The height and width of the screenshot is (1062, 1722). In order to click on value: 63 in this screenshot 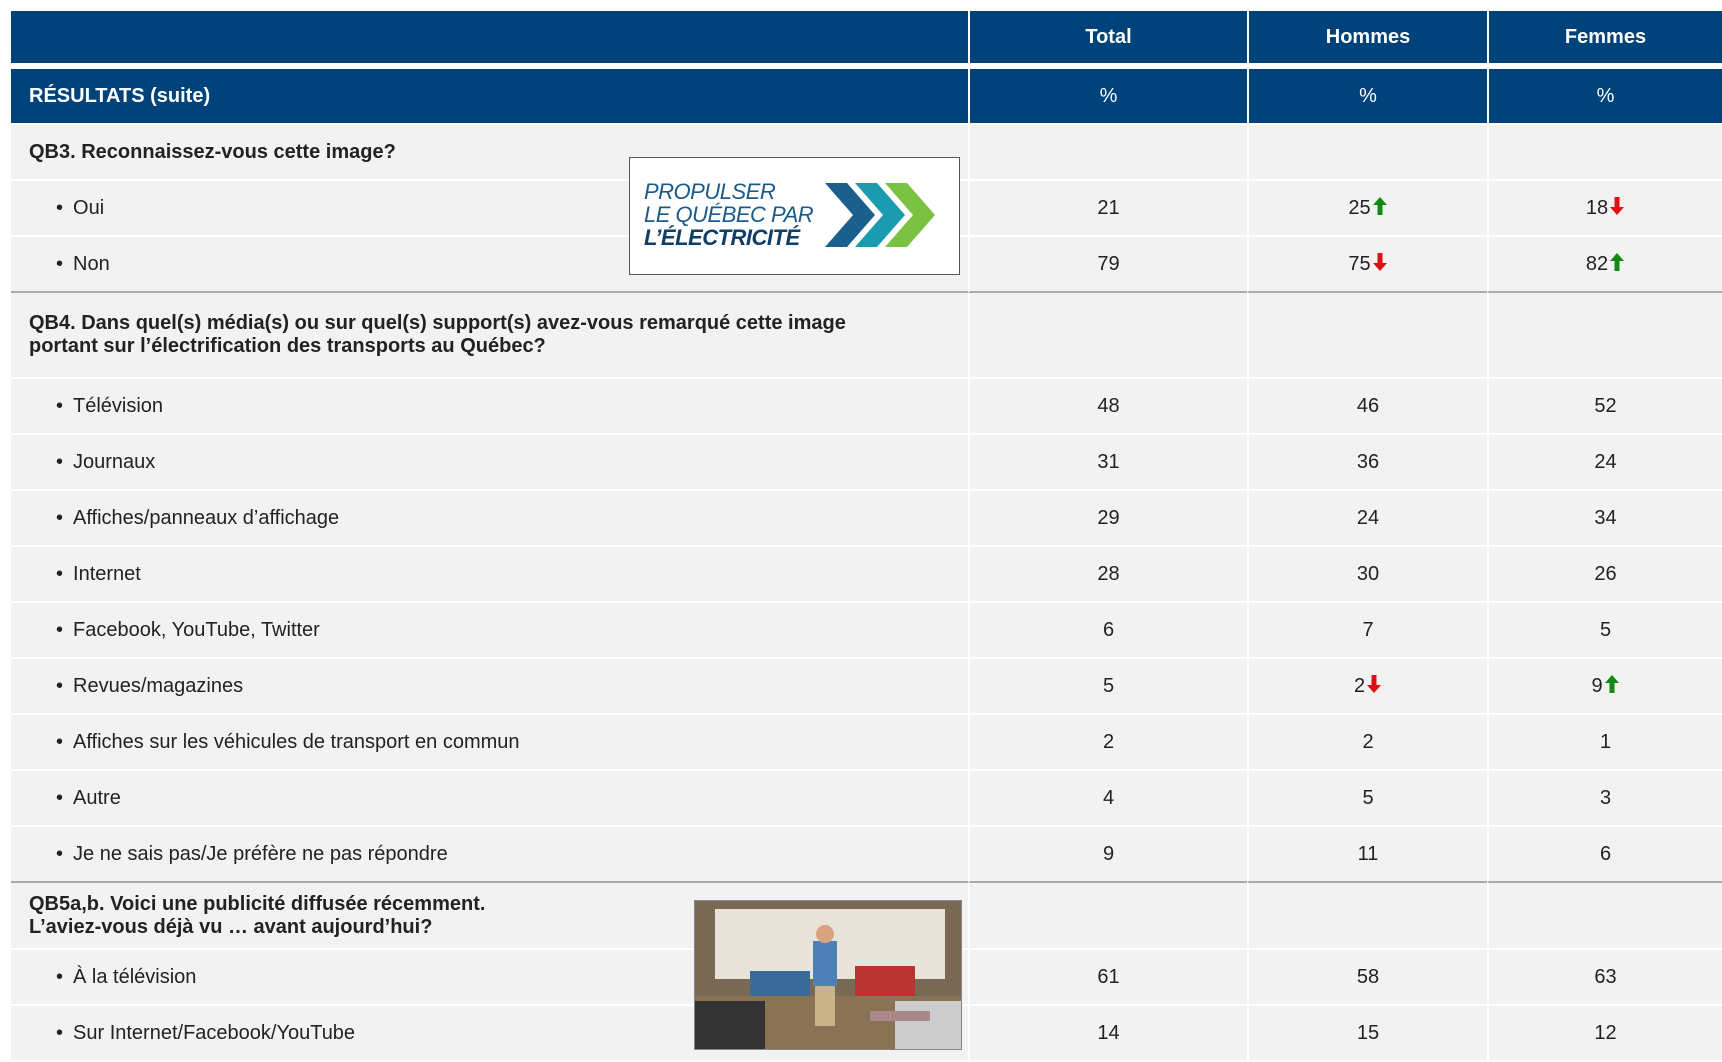, I will do `click(1605, 976)`.